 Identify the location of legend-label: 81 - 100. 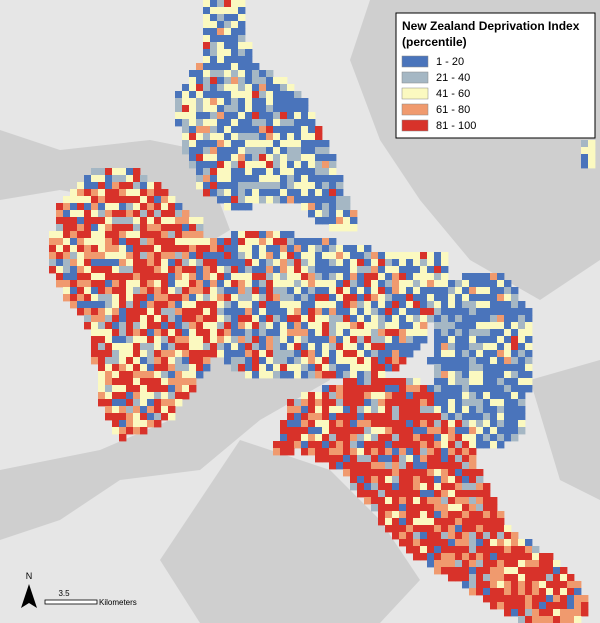
(456, 126).